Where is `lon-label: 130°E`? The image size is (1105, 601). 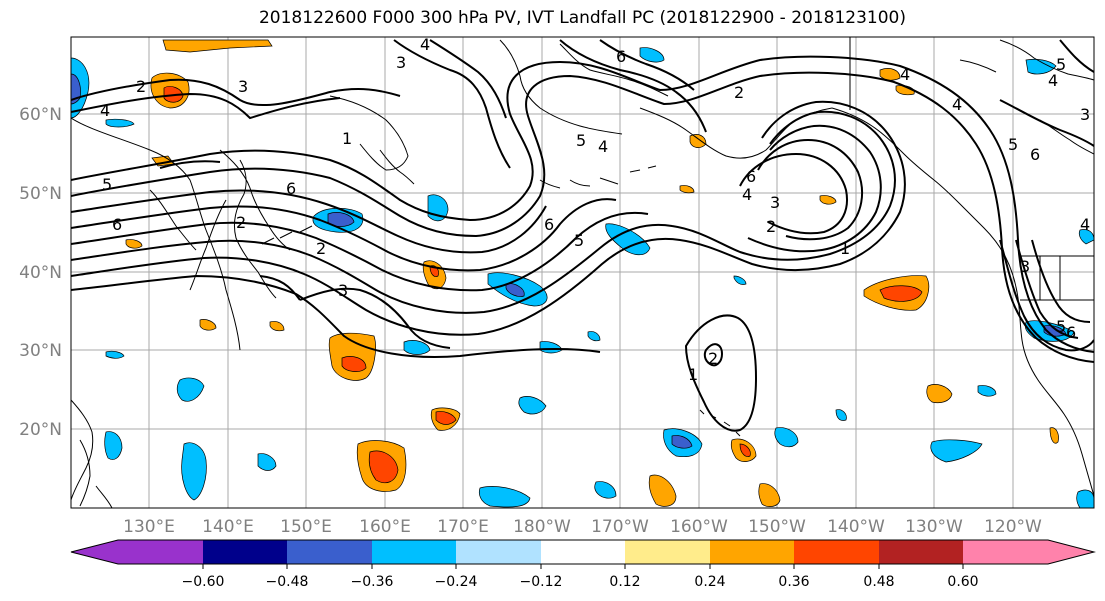
lon-label: 130°E is located at coordinates (149, 527).